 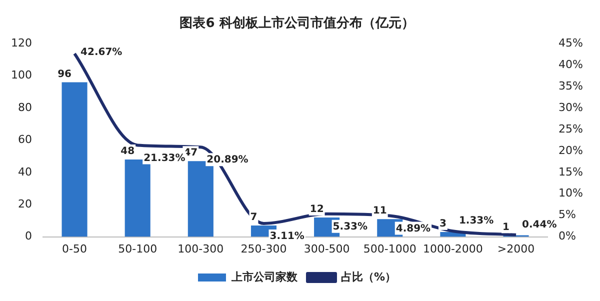 What do you see at coordinates (254, 218) in the screenshot?
I see `data-label: 7` at bounding box center [254, 218].